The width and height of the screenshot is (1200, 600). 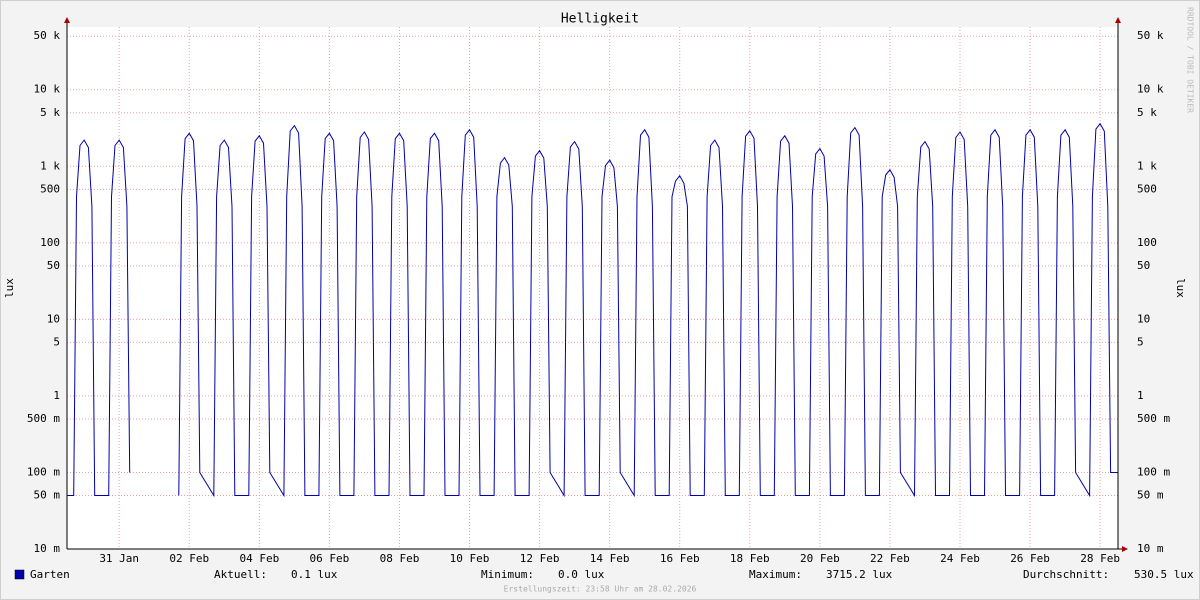 What do you see at coordinates (960, 558) in the screenshot?
I see `x-tick-label: 24 Feb` at bounding box center [960, 558].